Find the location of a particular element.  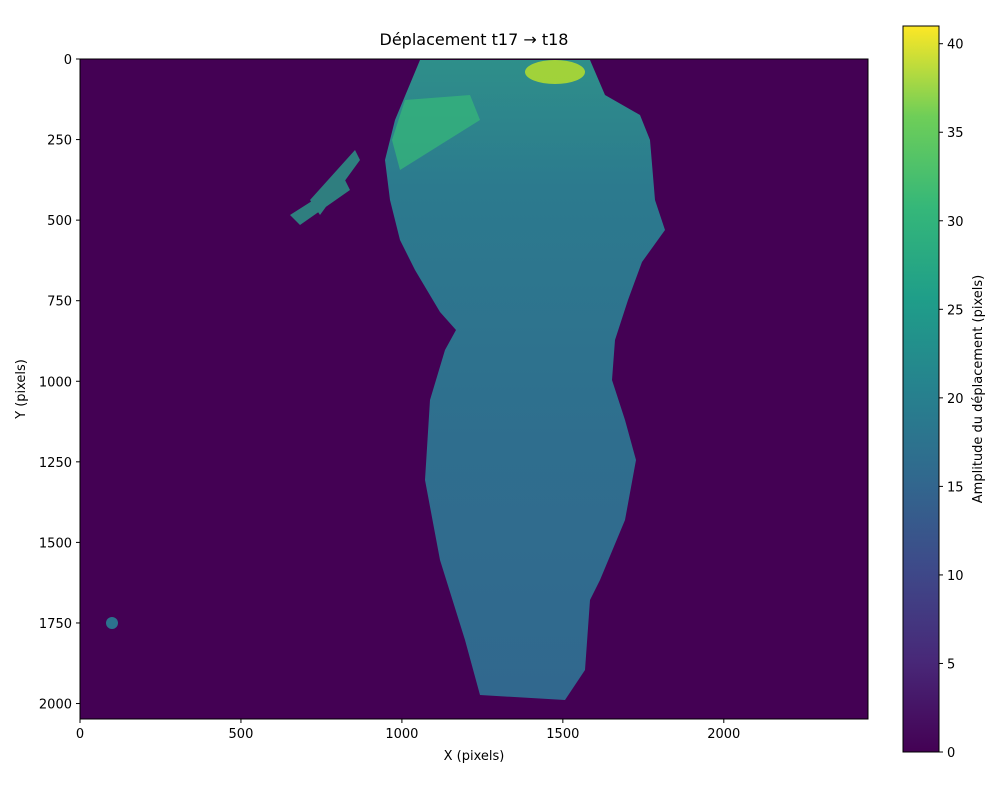

x-tick-label: 2000 is located at coordinates (723, 734).